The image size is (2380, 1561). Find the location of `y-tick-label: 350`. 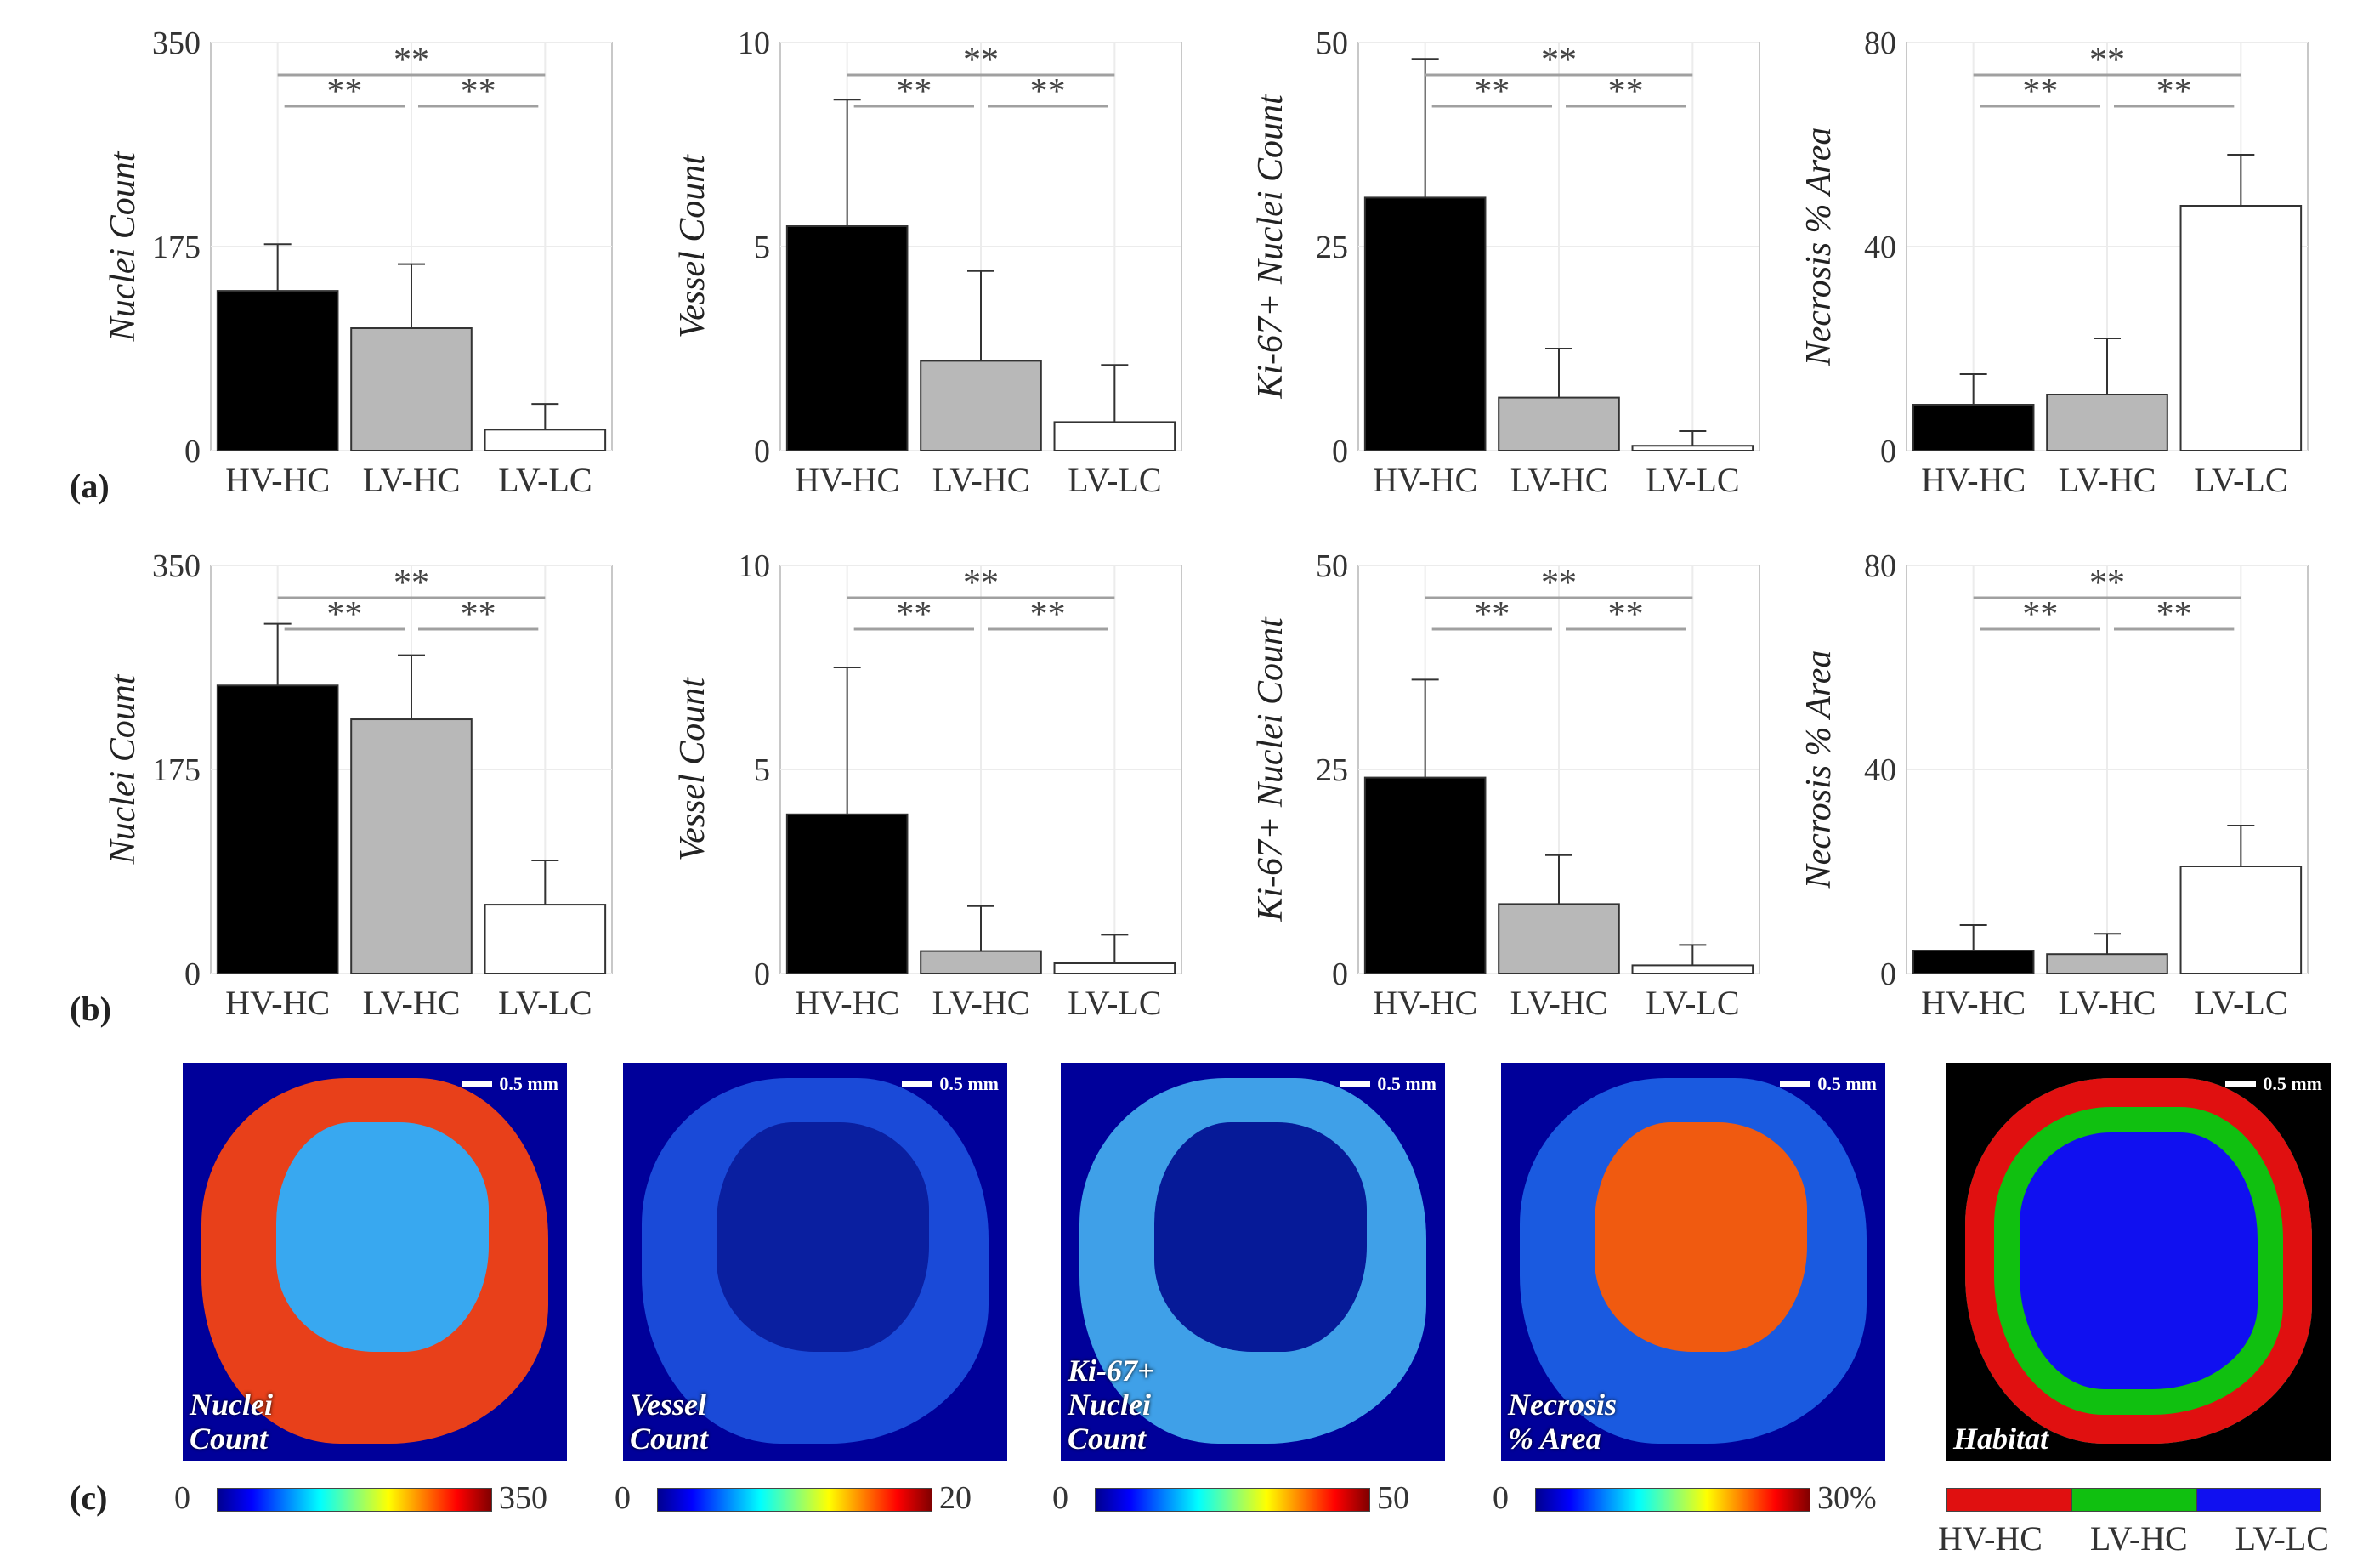

y-tick-label: 350 is located at coordinates (176, 43).